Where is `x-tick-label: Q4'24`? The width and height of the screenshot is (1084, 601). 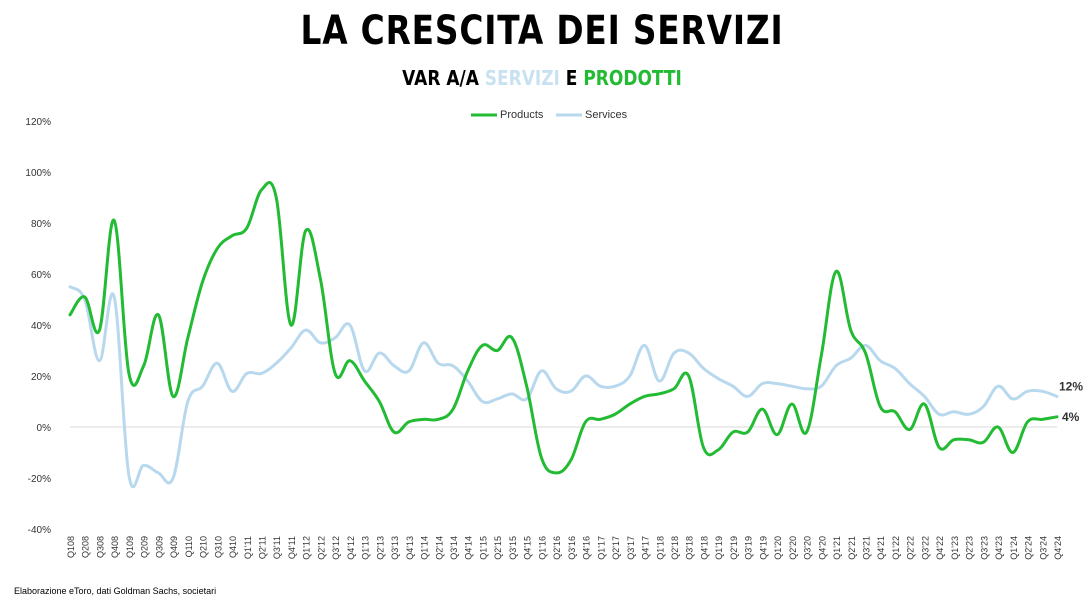
x-tick-label: Q4'24 is located at coordinates (1058, 548).